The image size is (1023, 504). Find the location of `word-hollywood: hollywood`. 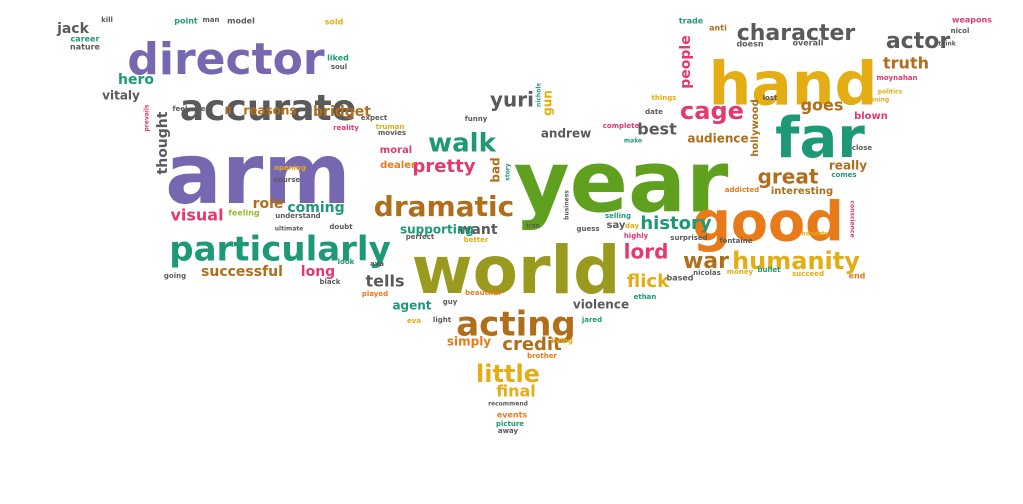

word-hollywood: hollywood is located at coordinates (755, 128).